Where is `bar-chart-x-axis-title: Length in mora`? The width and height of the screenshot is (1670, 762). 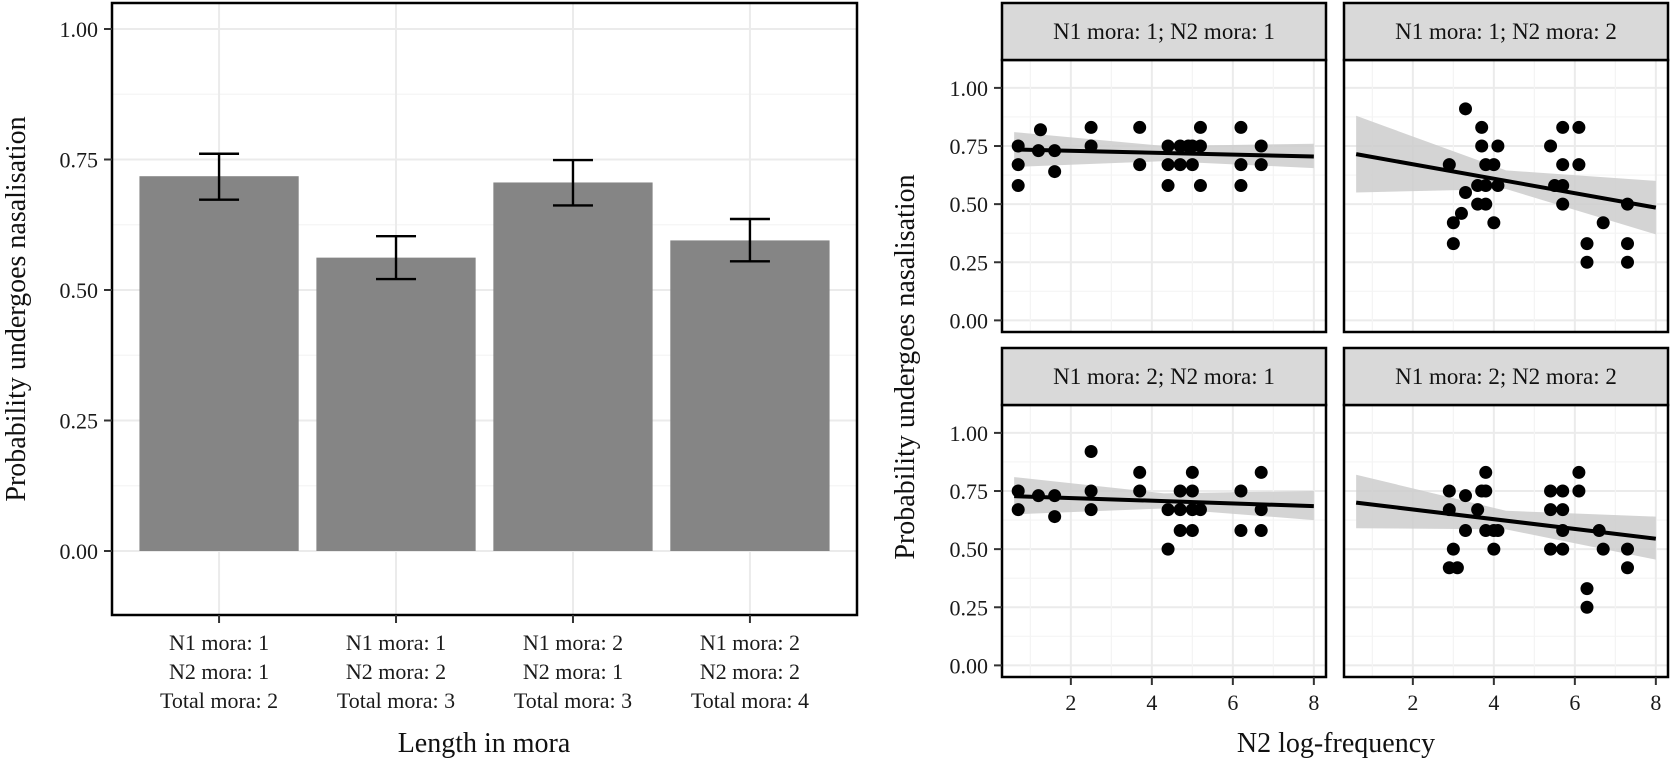 bar-chart-x-axis-title: Length in mora is located at coordinates (484, 743).